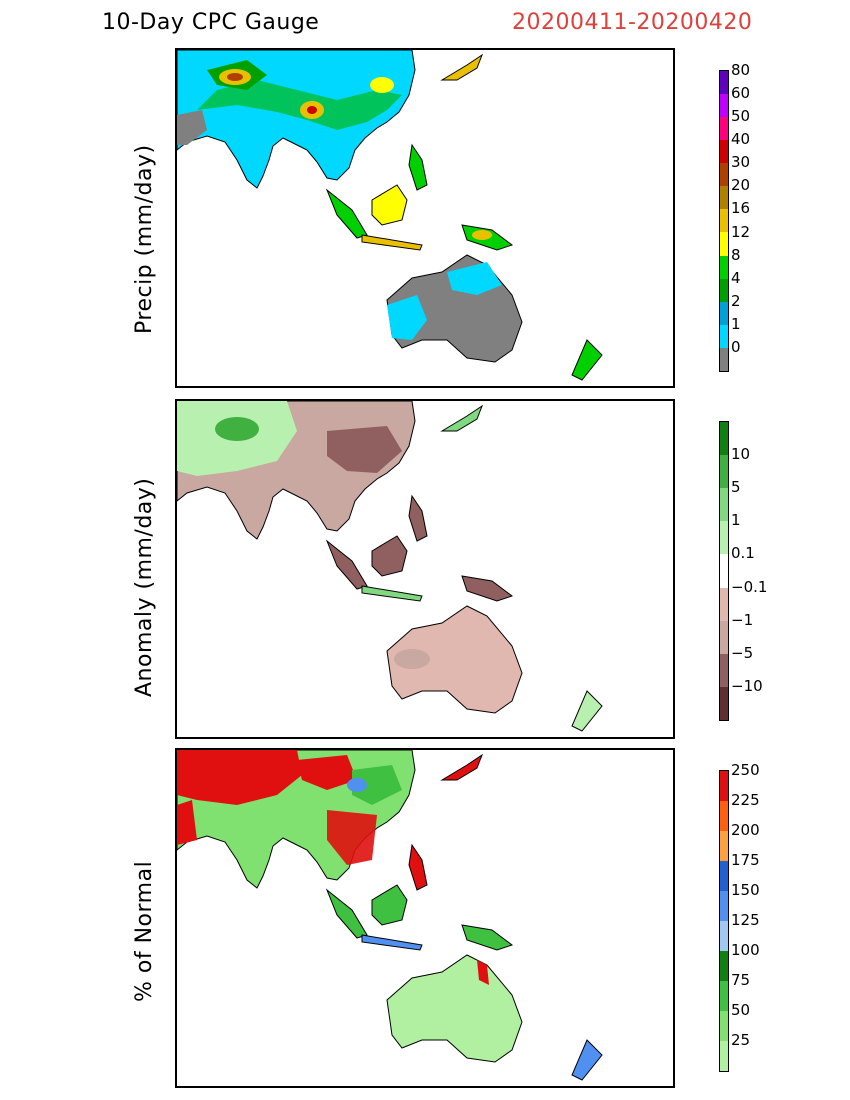 This screenshot has width=850, height=1100. I want to click on precip-colorbar, so click(724, 221).